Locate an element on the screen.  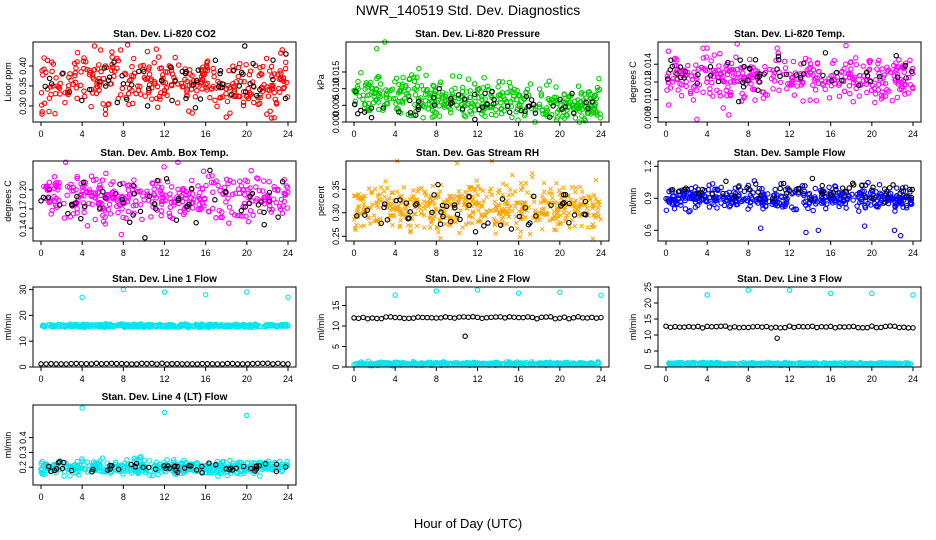
x-tick-label: 20 is located at coordinates (247, 134).